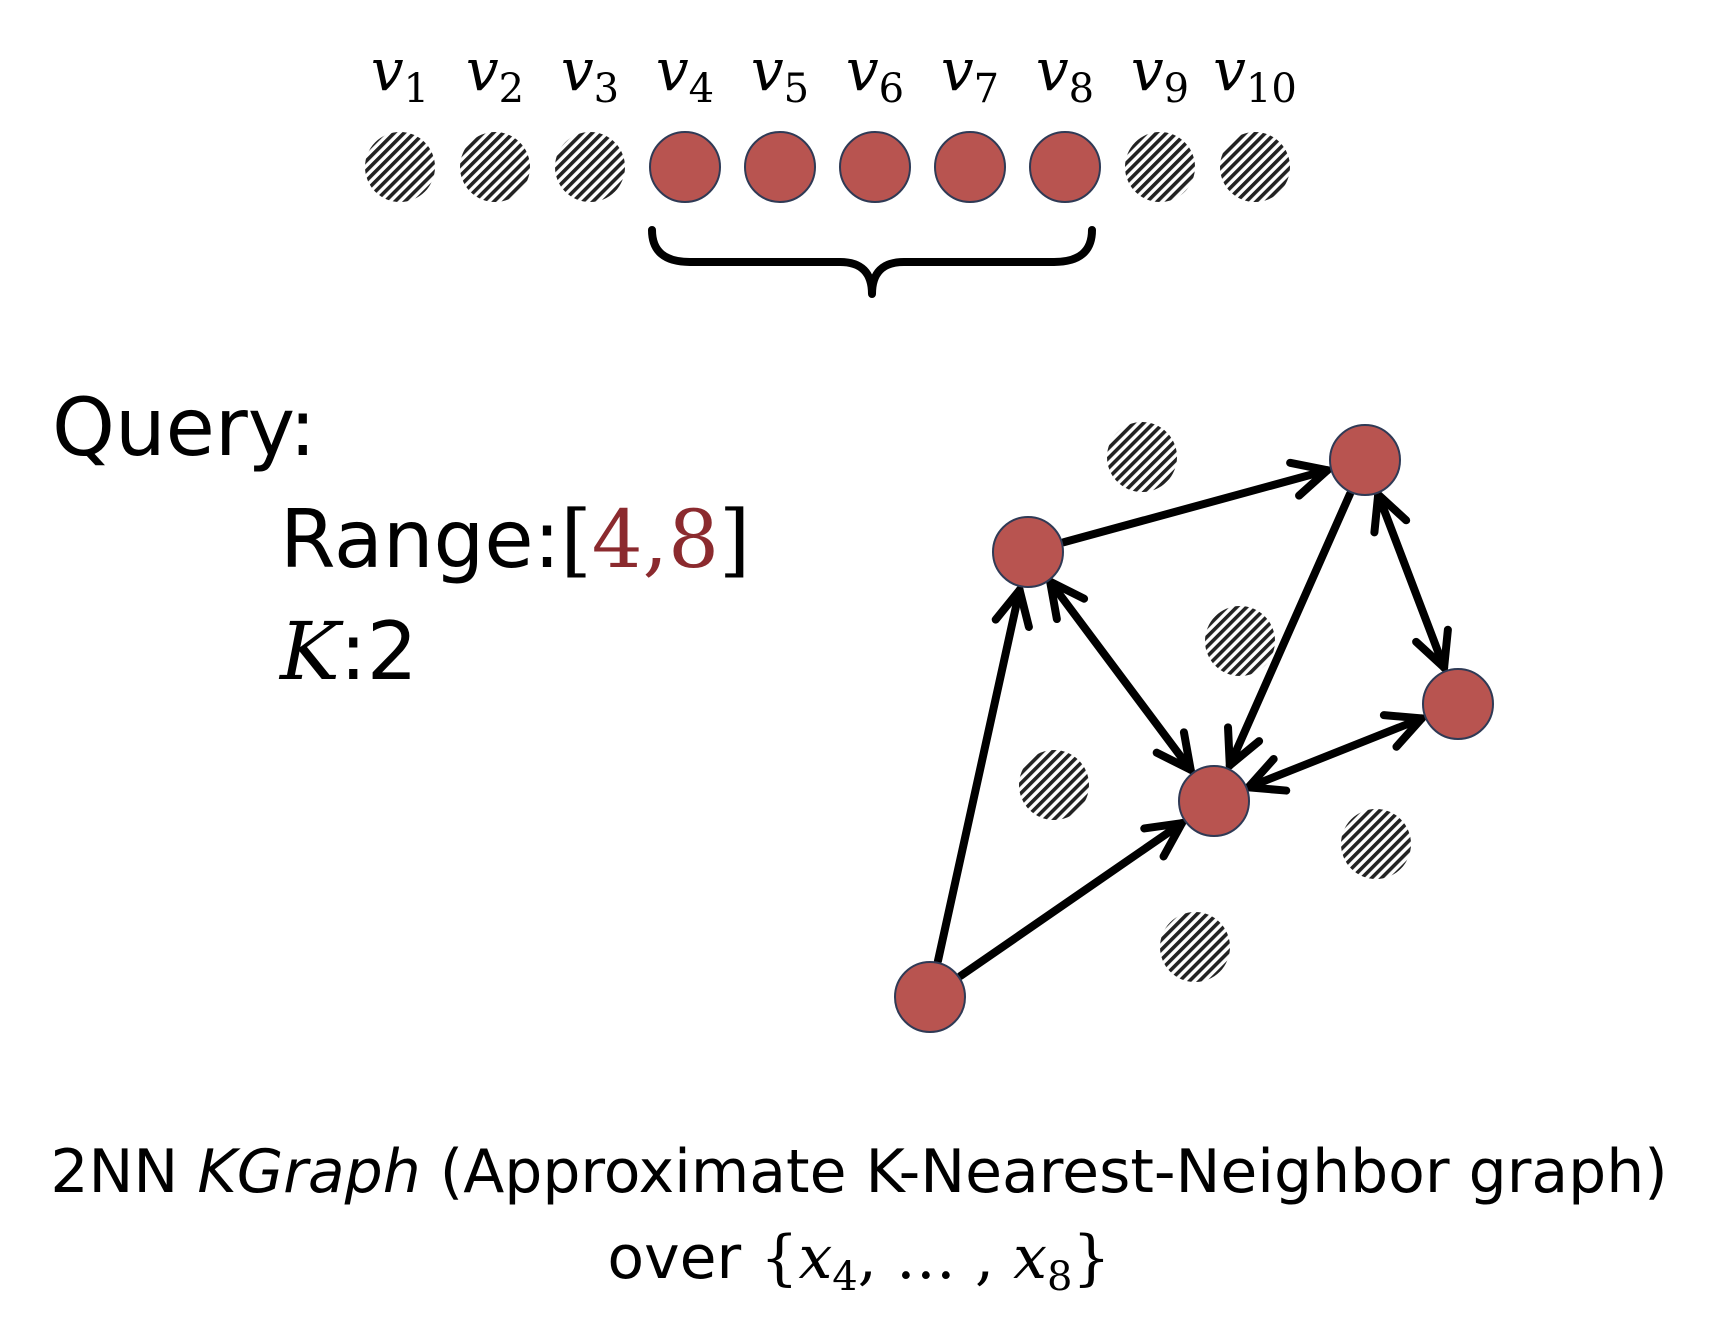  I want to click on vertex-label-sub: 3, so click(606, 89).